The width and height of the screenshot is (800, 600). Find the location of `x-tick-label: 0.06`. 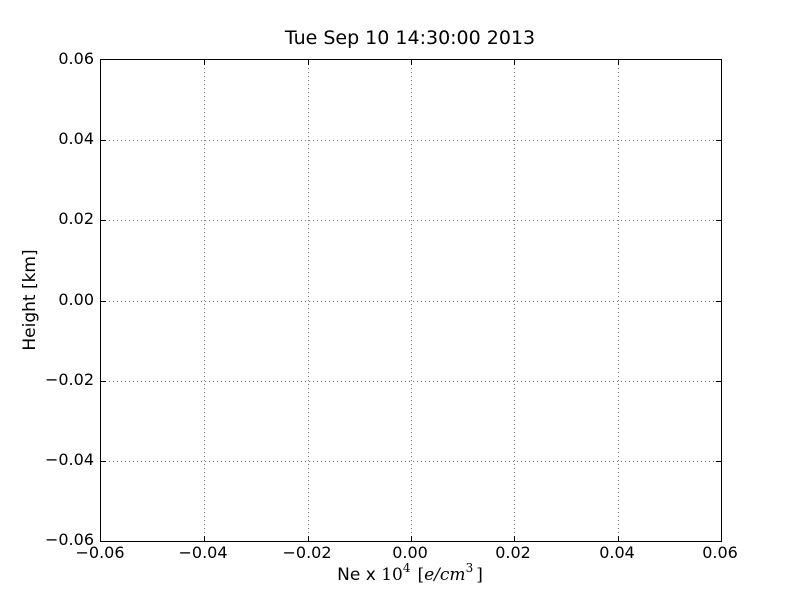

x-tick-label: 0.06 is located at coordinates (720, 552).